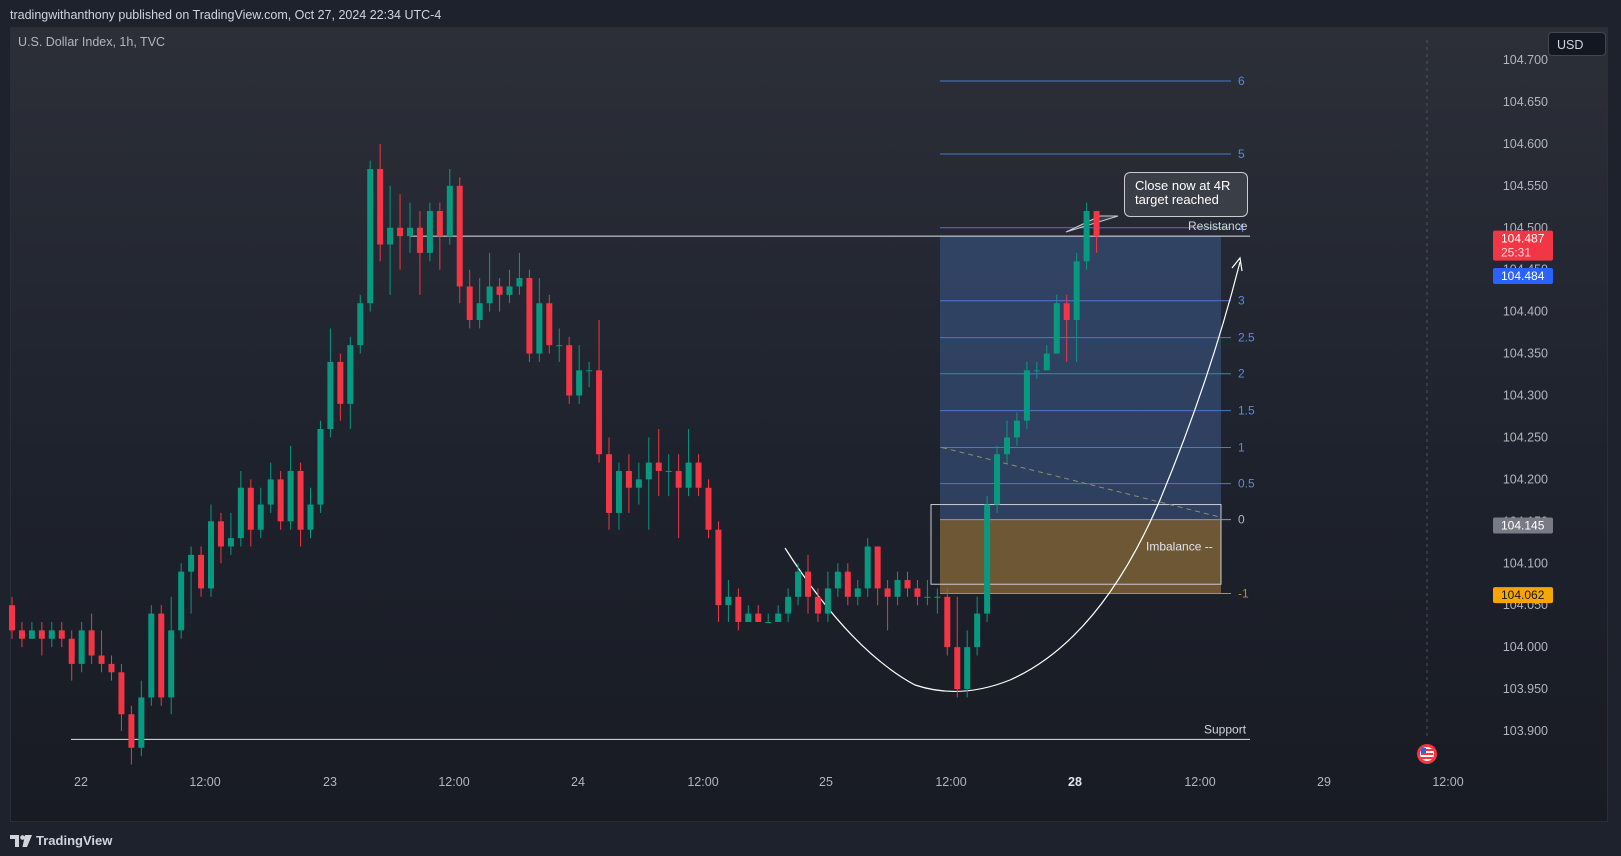  I want to click on callout-note: Close now at 4R target reached, so click(1186, 194).